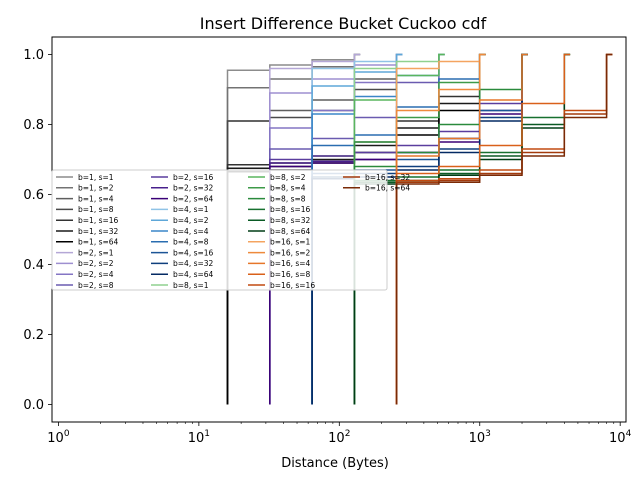 The height and width of the screenshot is (480, 640). Describe the element at coordinates (33, 335) in the screenshot. I see `y-tick-label: 0.2` at that location.